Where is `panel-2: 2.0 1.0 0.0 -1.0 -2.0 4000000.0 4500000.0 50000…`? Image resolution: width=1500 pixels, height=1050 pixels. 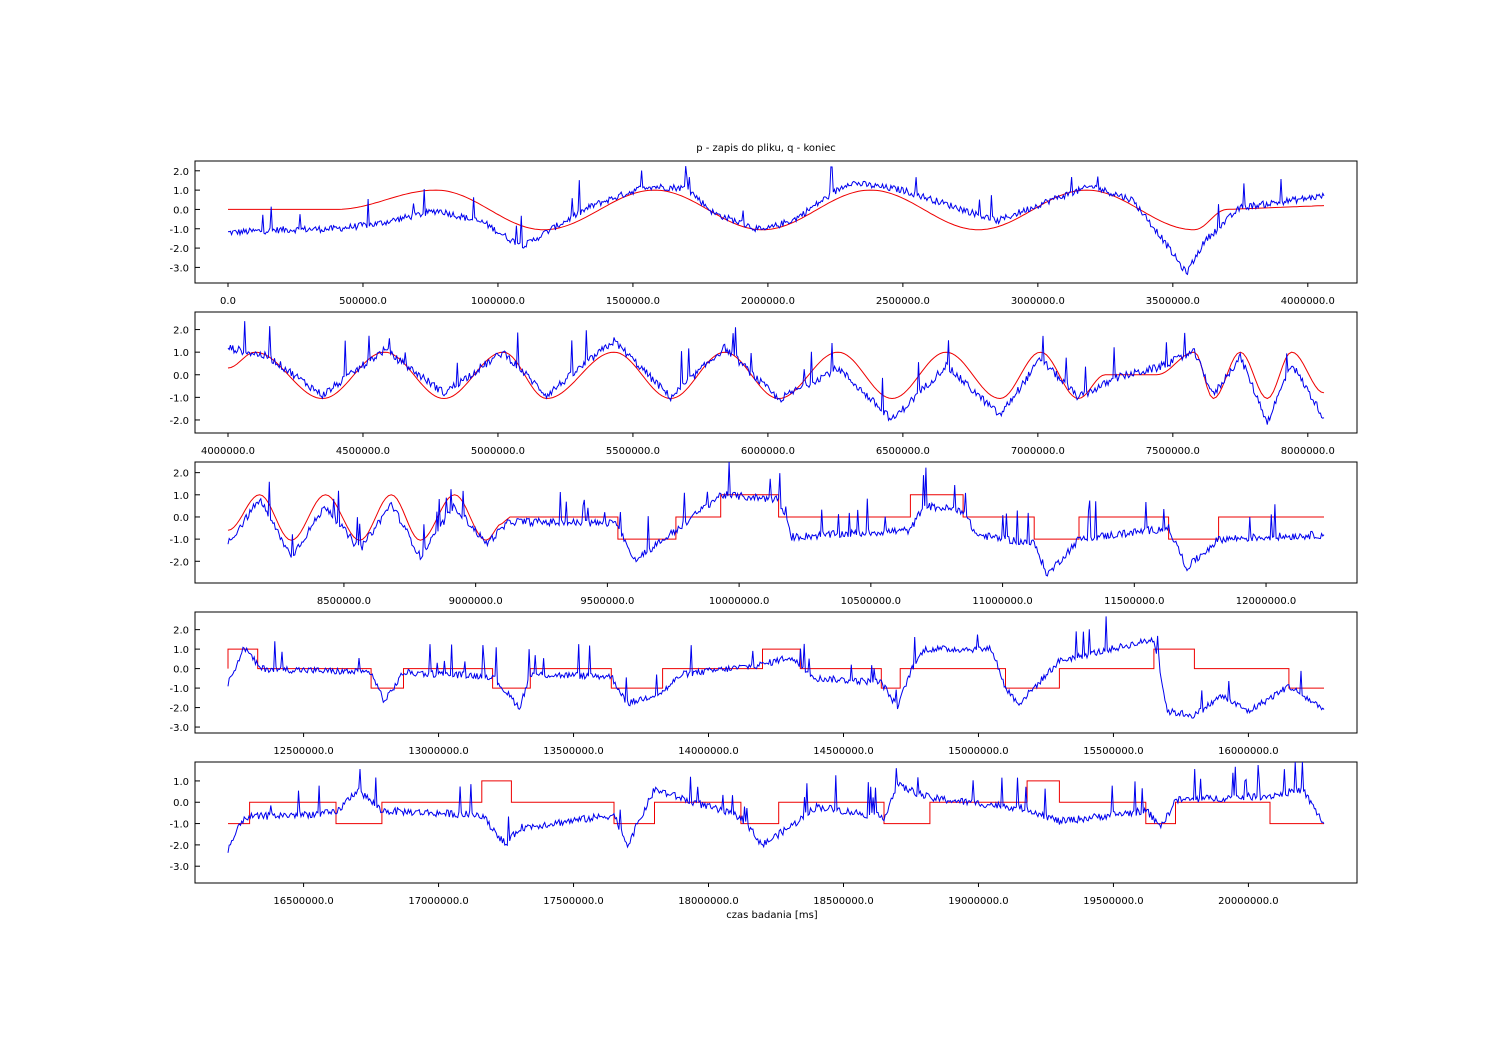
panel-2: 2.0 1.0 0.0 -1.0 -2.0 4000000.0 4500000.0 50000… is located at coordinates (763, 384).